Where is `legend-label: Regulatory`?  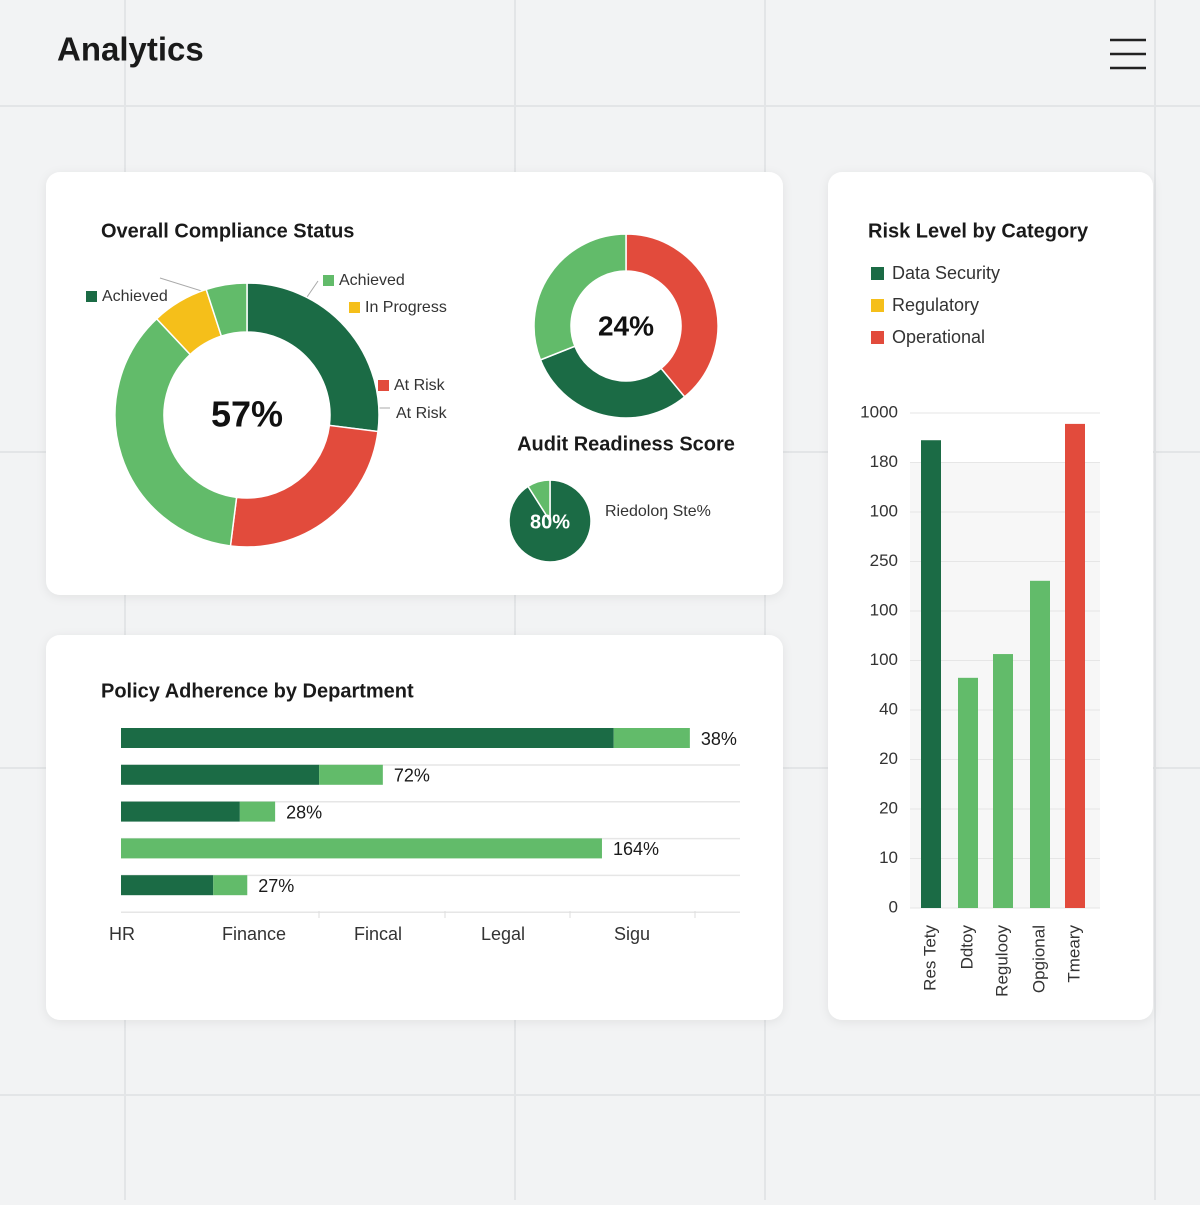
legend-label: Regulatory is located at coordinates (935, 305).